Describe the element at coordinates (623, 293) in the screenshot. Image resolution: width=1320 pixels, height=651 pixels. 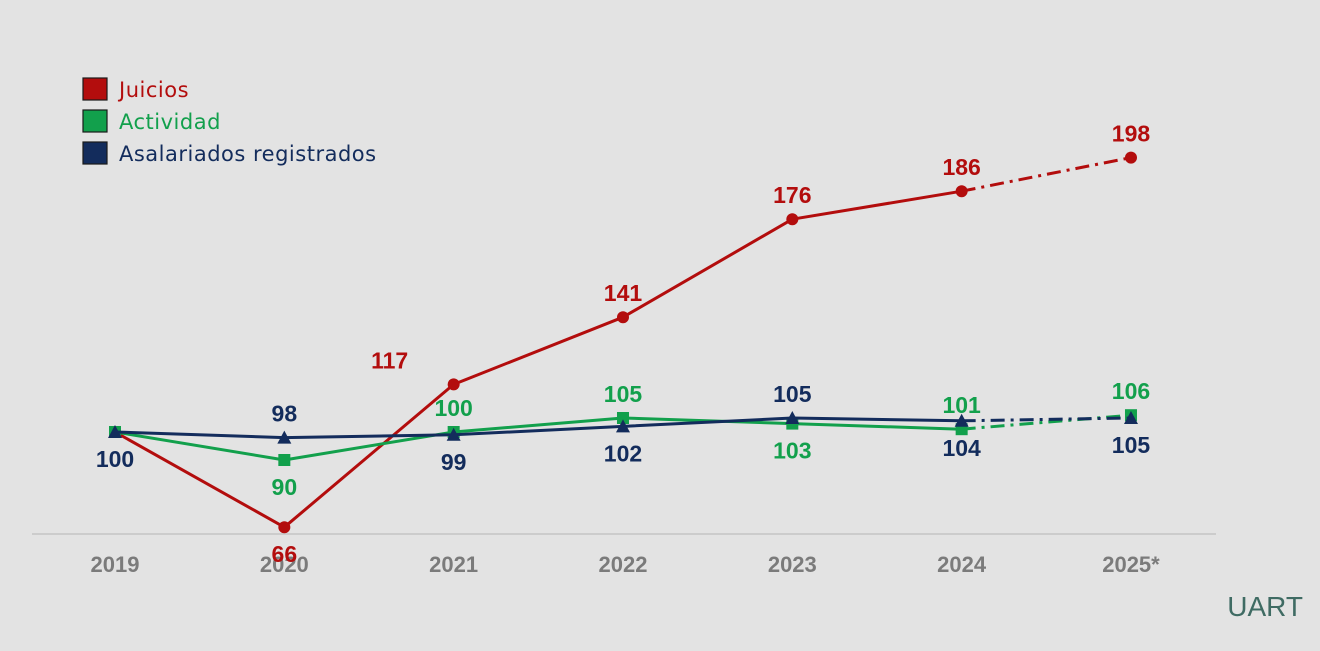
I see `juicios-data-label-2022: 141` at that location.